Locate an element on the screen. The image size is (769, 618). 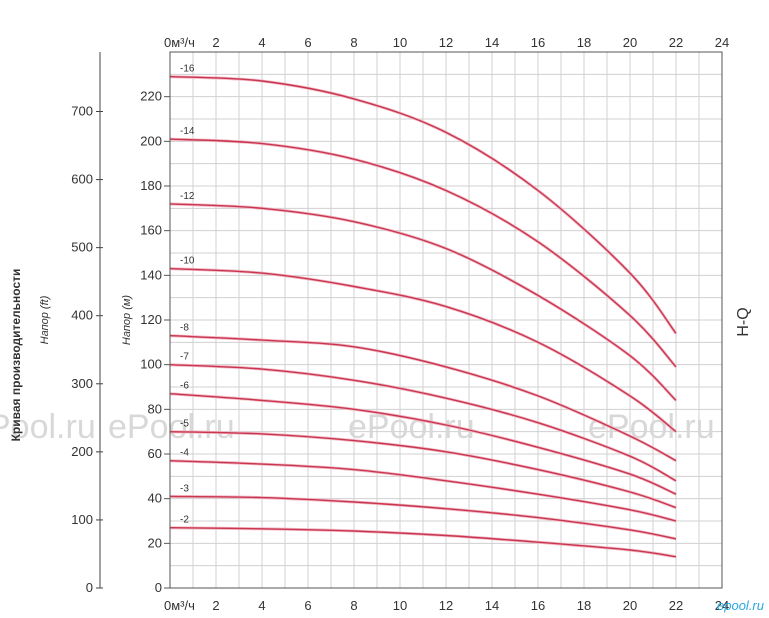
y-tick-label: 20 is located at coordinates (155, 542).